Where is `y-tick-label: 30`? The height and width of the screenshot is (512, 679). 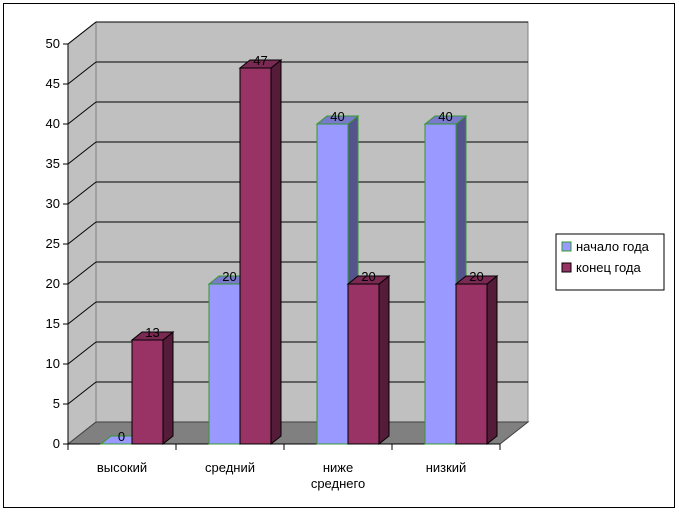
y-tick-label: 30 is located at coordinates (53, 203).